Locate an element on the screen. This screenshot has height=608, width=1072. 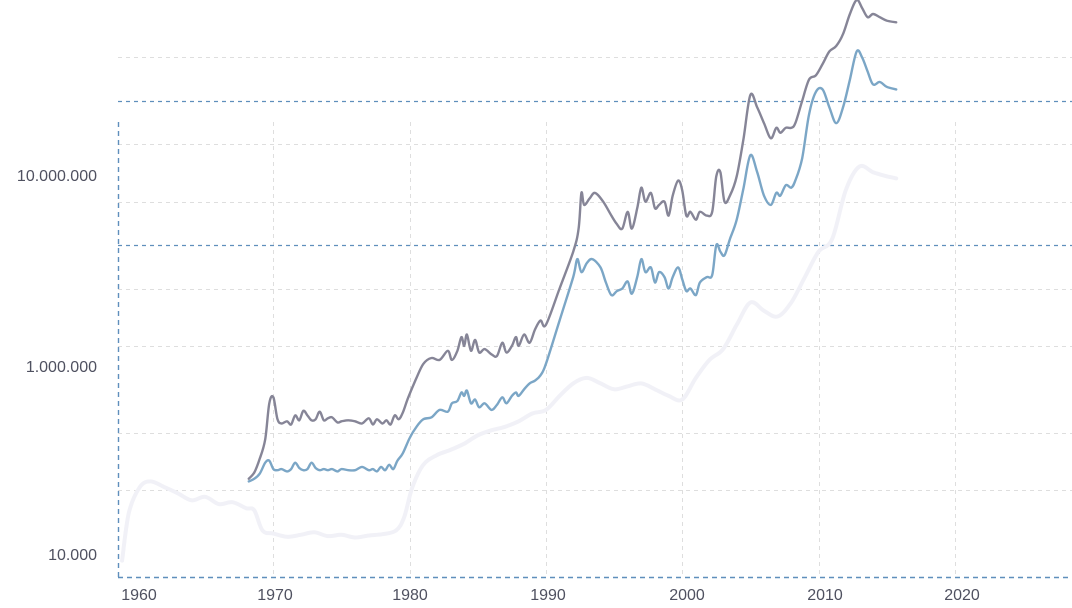
x-tick-label: 2000 is located at coordinates (687, 595).